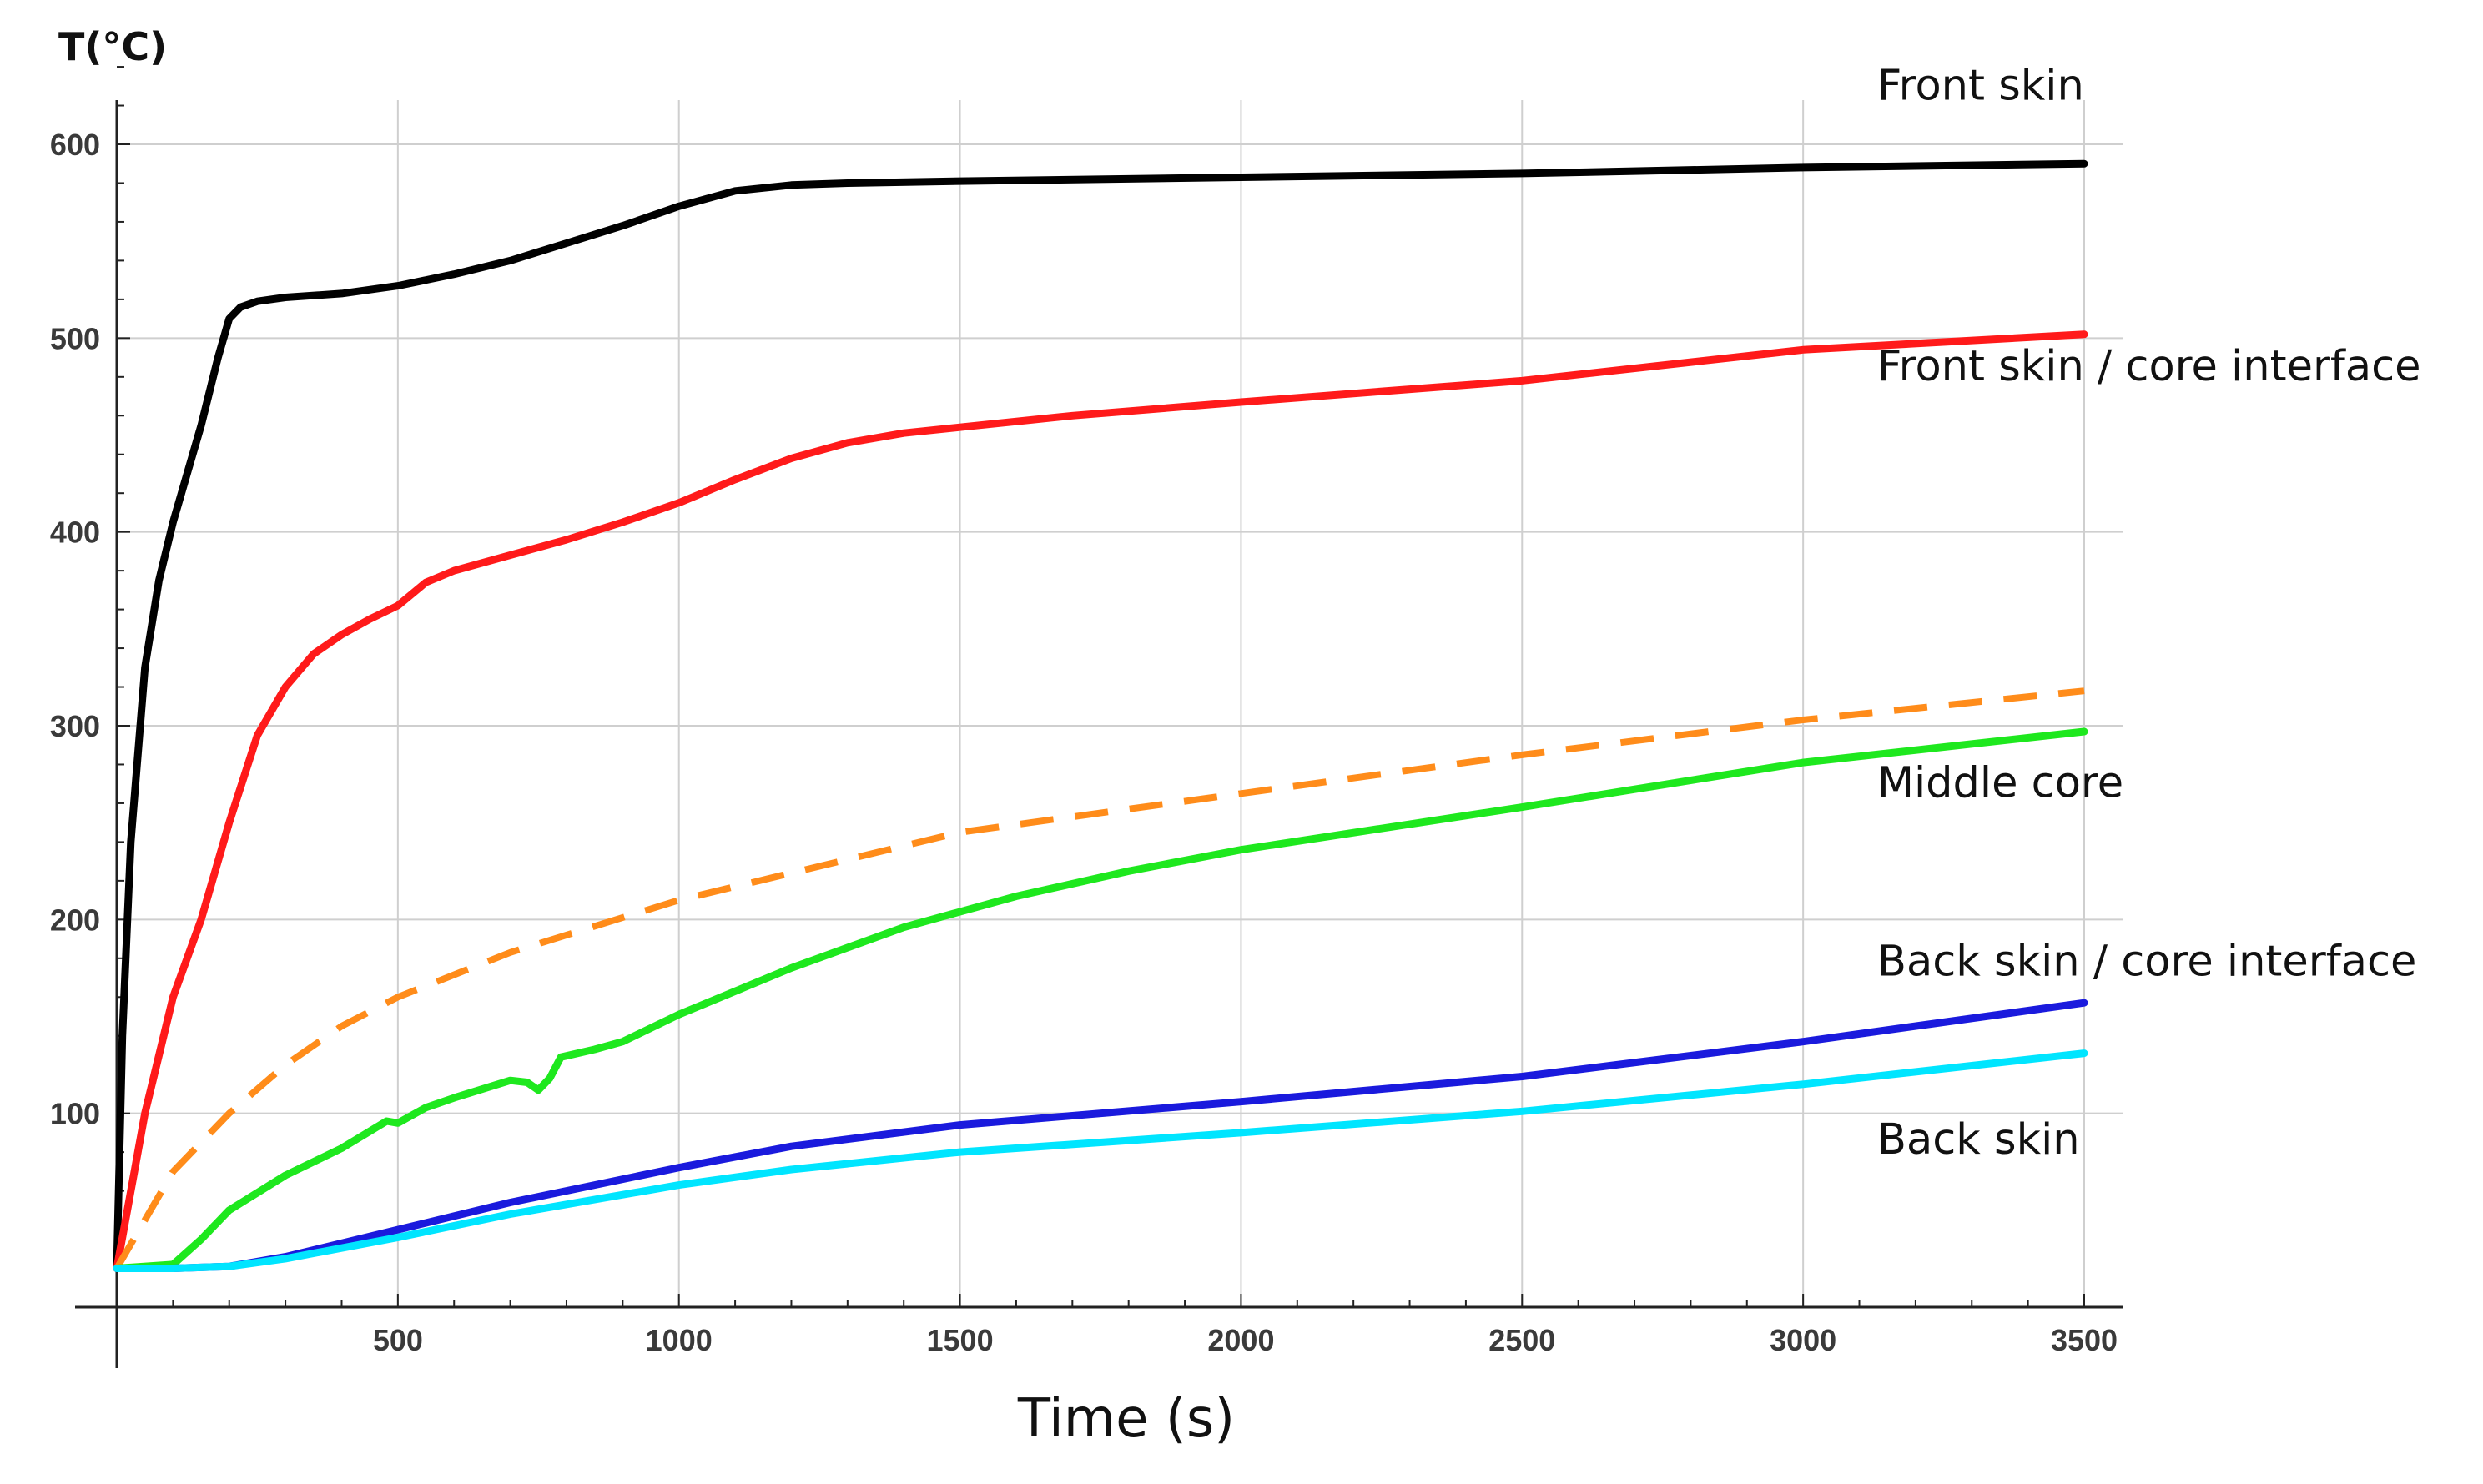  What do you see at coordinates (75, 145) in the screenshot?
I see `y-tick-label: 600` at bounding box center [75, 145].